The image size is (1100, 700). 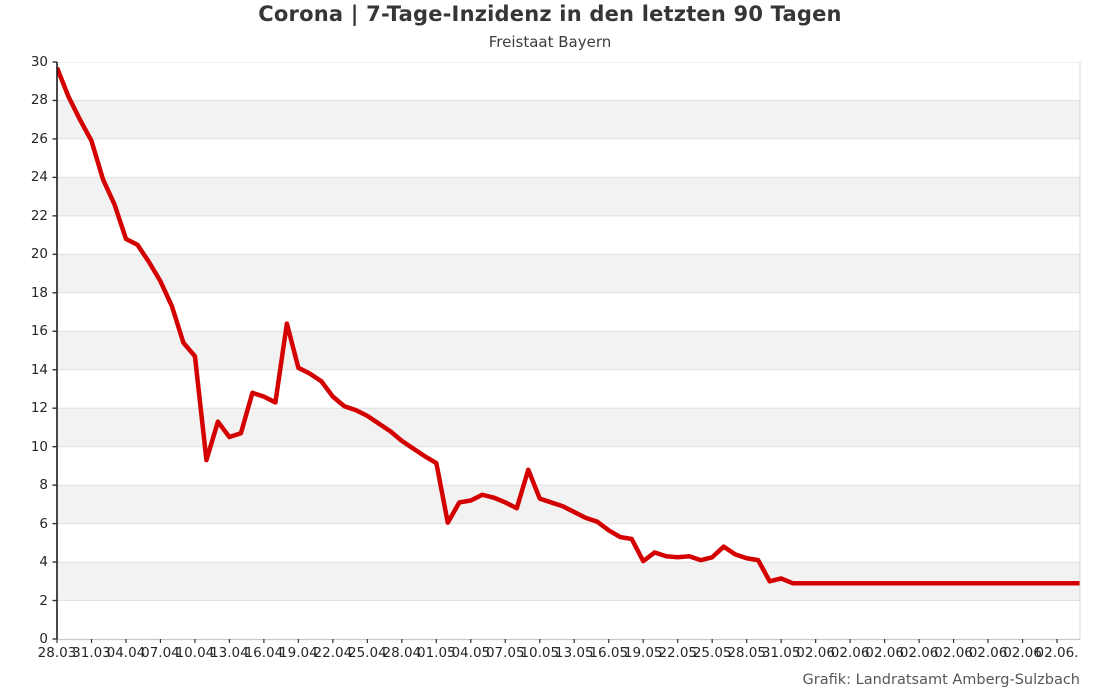 I want to click on y-axis-label: 22, so click(x=39, y=215).